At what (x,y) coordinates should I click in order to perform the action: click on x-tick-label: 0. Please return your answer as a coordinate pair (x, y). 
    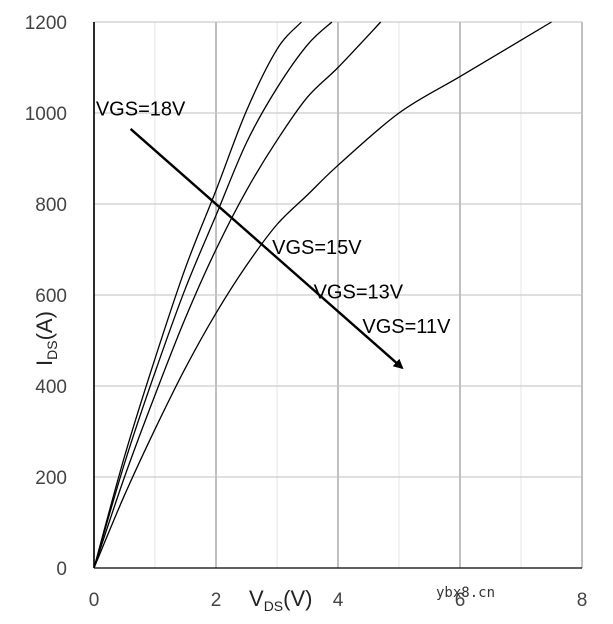
    Looking at the image, I should click on (94, 600).